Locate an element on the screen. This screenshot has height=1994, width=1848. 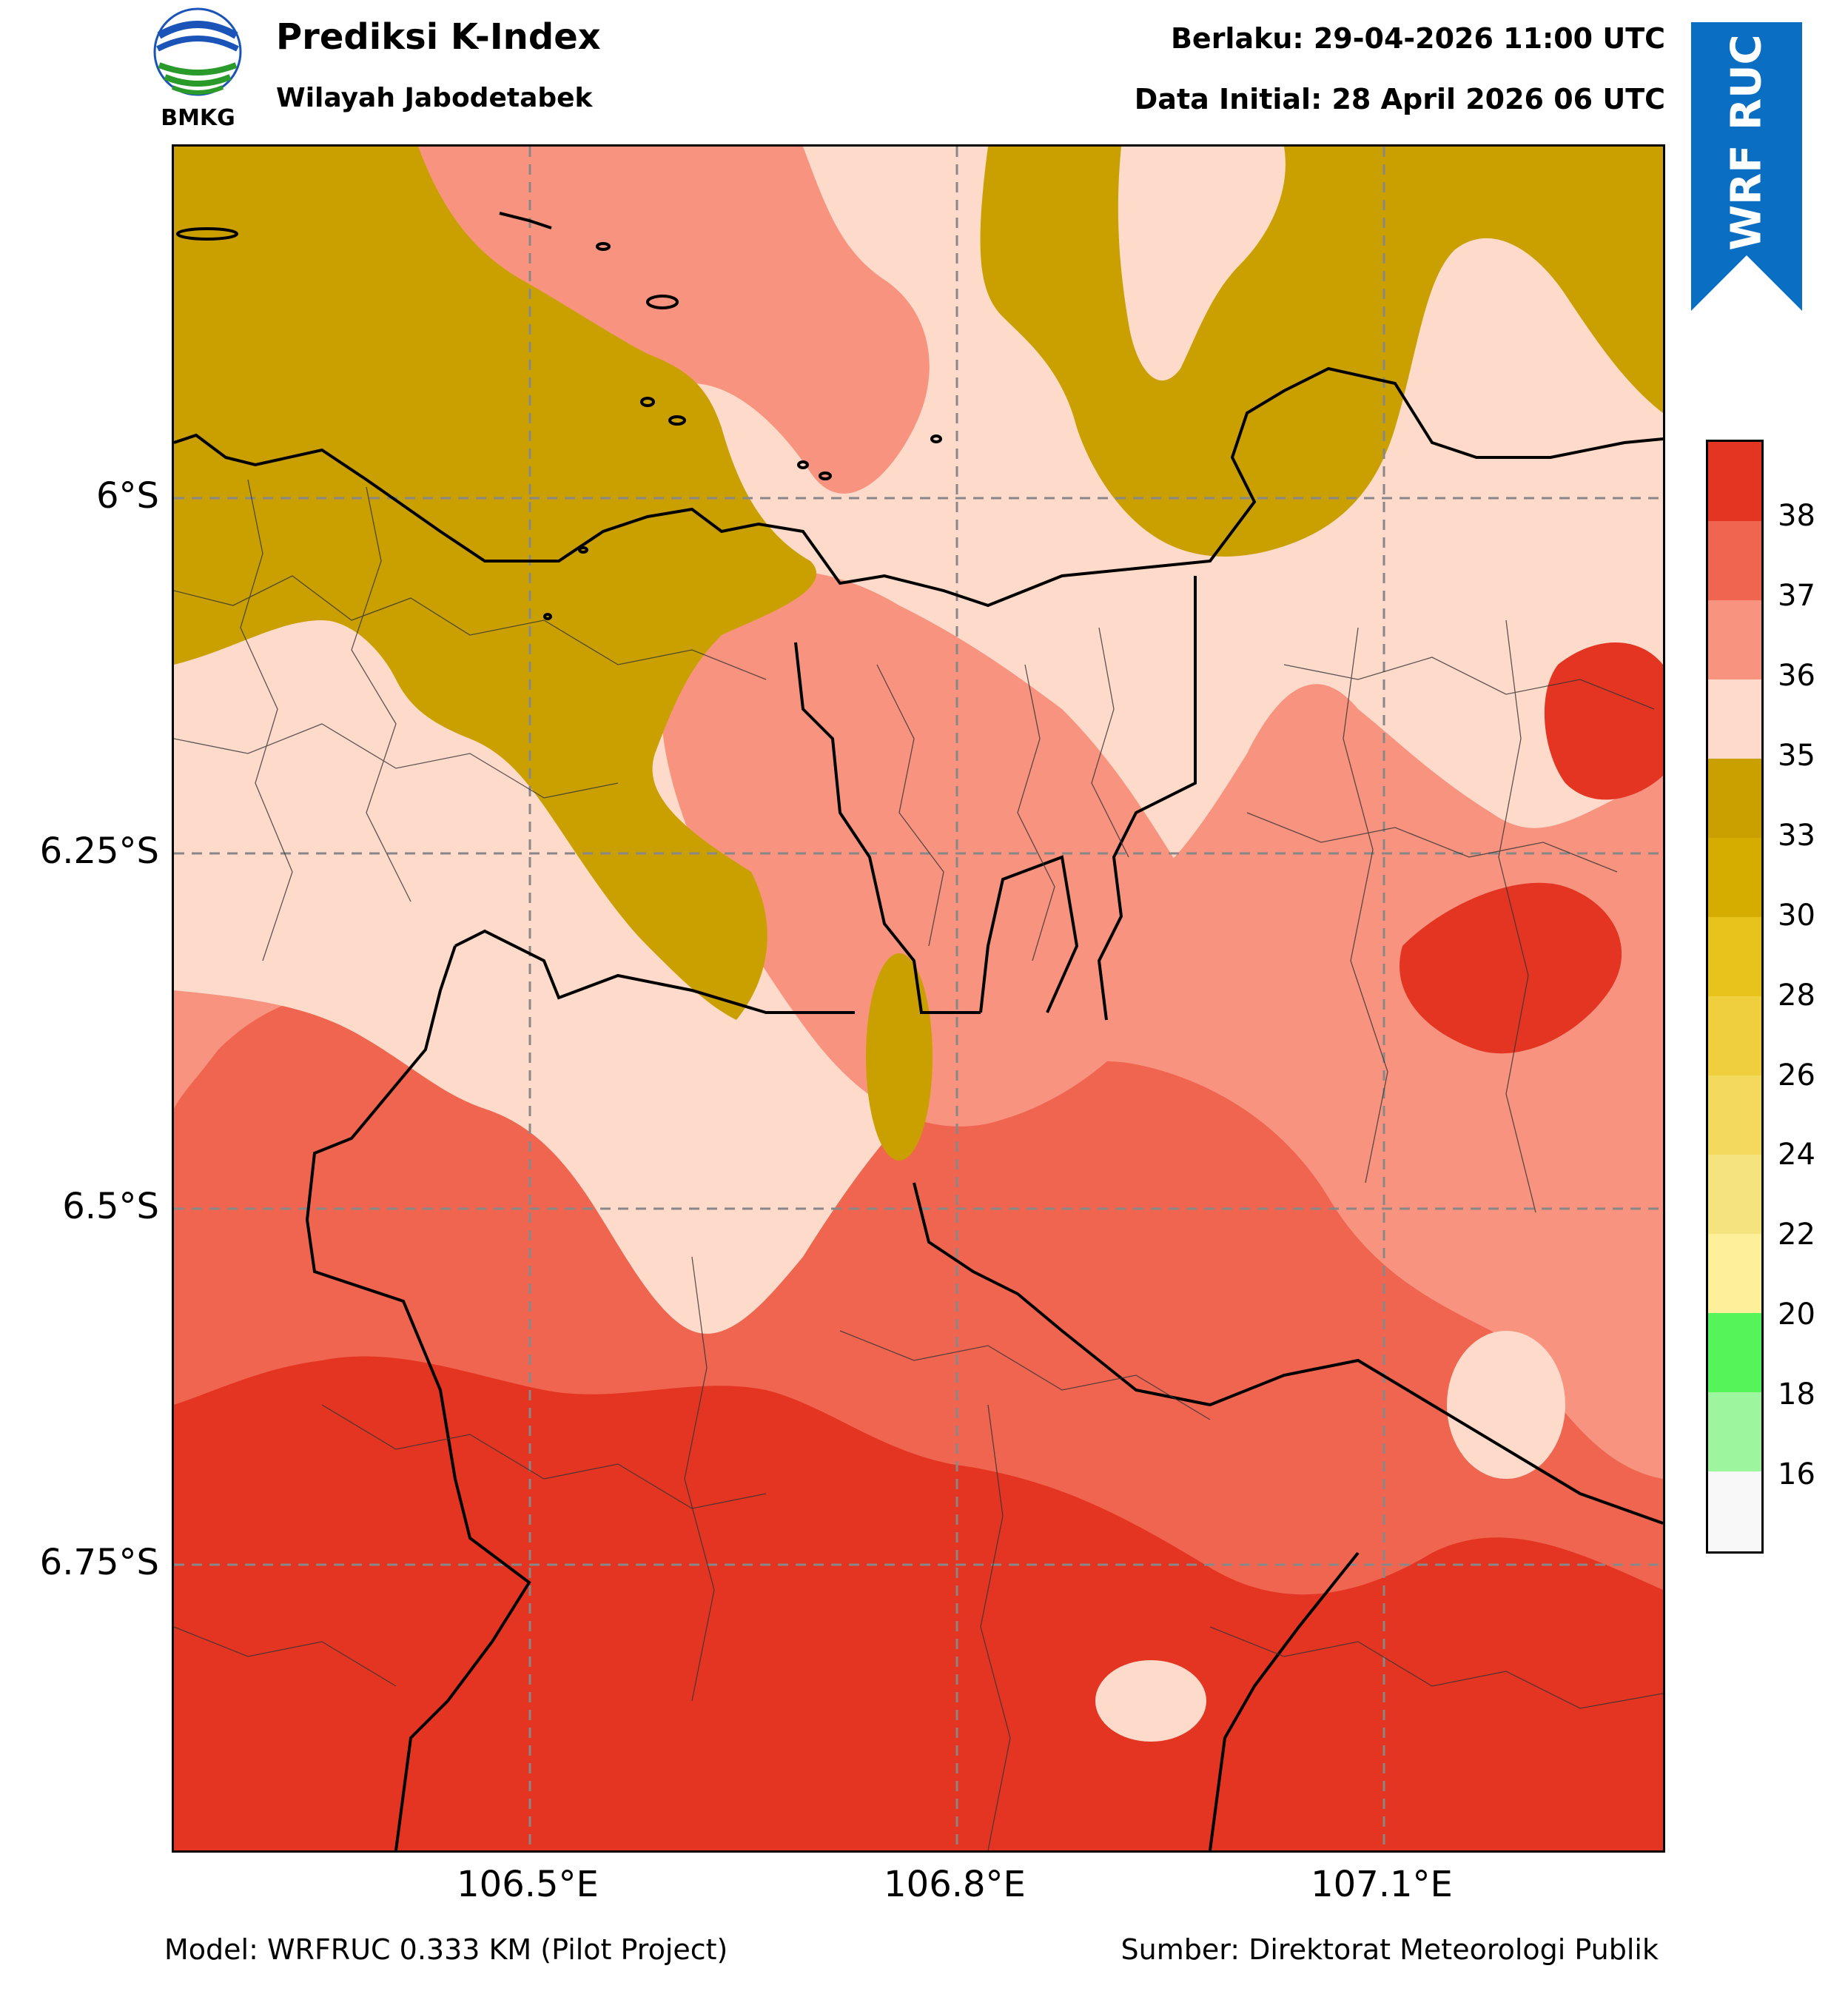
lon-label-106.5e: 106.5°E is located at coordinates (528, 1884).